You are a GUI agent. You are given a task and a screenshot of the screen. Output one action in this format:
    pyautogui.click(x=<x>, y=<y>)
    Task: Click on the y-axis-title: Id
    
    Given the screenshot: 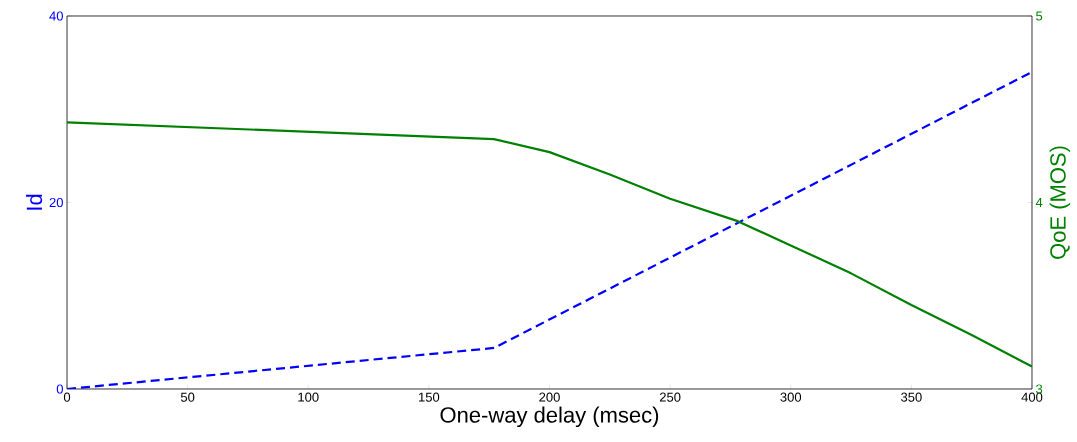 What is the action you would take?
    pyautogui.click(x=34, y=202)
    